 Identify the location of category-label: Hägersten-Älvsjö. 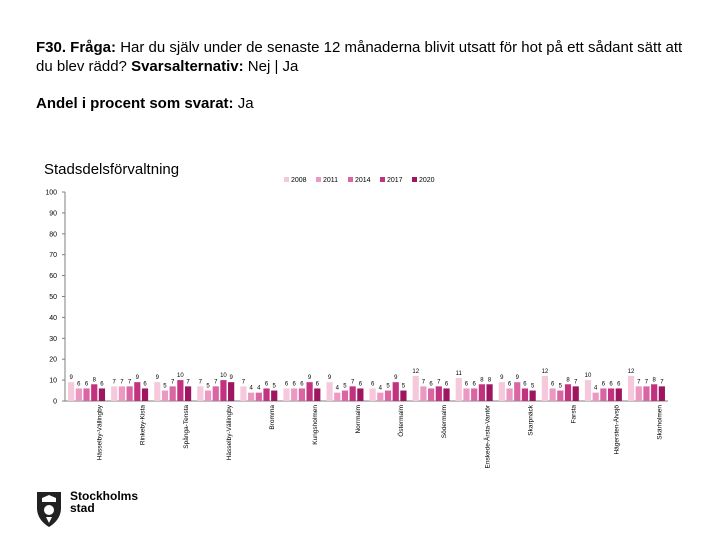
(616, 430).